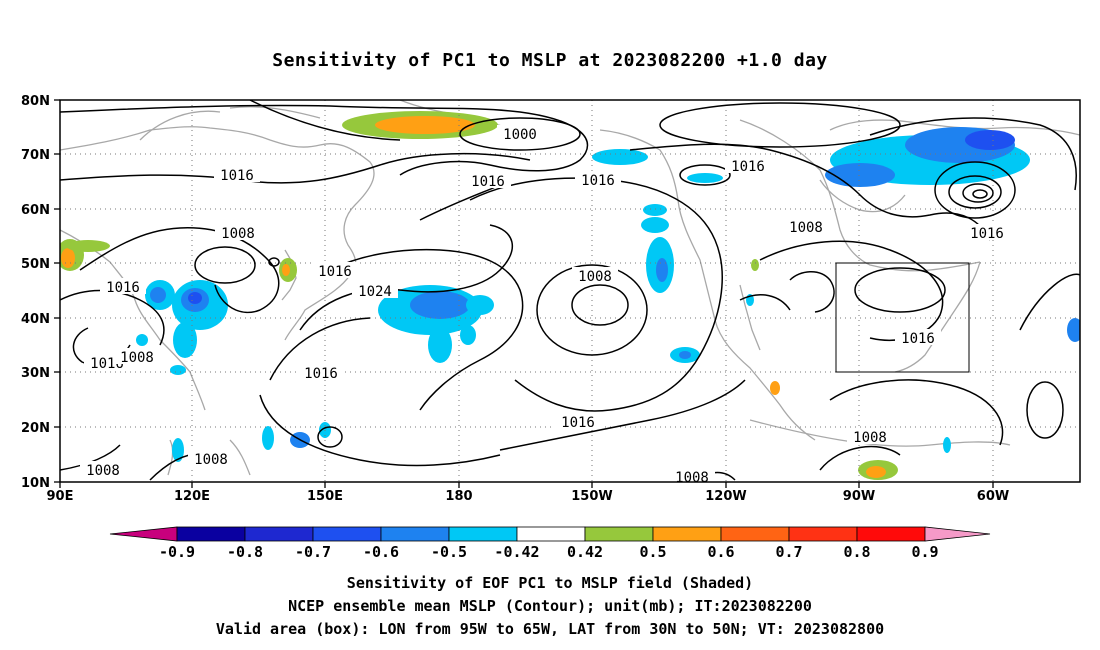 This screenshot has height=650, width=1100. What do you see at coordinates (35, 483) in the screenshot?
I see `lat-label: 10N` at bounding box center [35, 483].